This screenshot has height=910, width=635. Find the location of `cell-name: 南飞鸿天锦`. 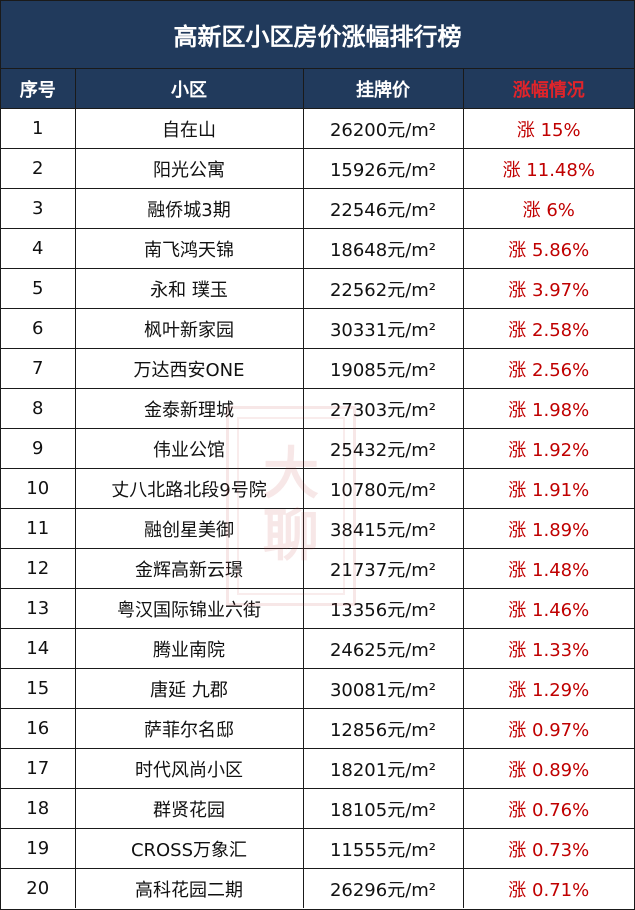

cell-name: 南飞鸿天锦 is located at coordinates (189, 248).